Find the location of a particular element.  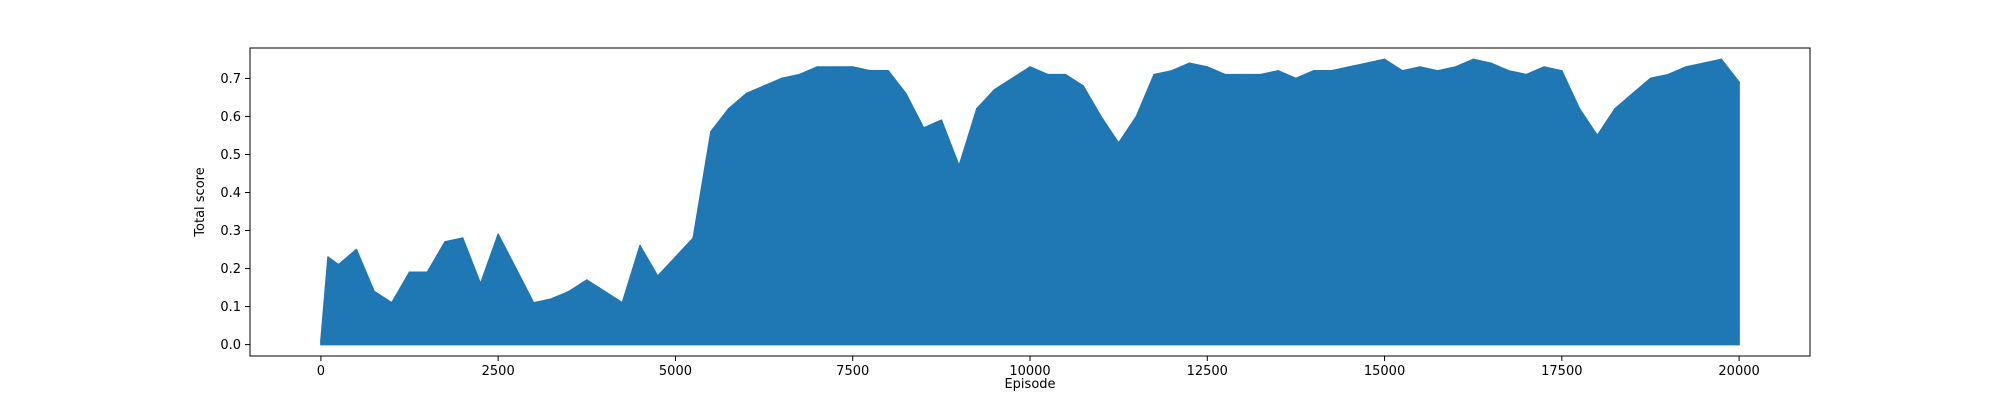

y-tick-label: 0.2 is located at coordinates (230, 269).